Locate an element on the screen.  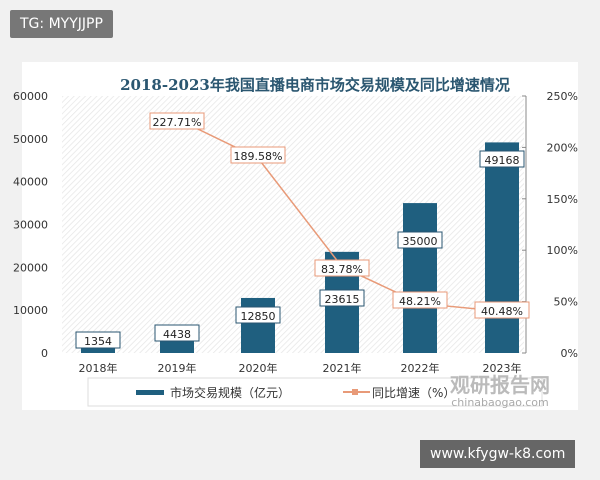
bar-data-label: 49168 is located at coordinates (502, 160).